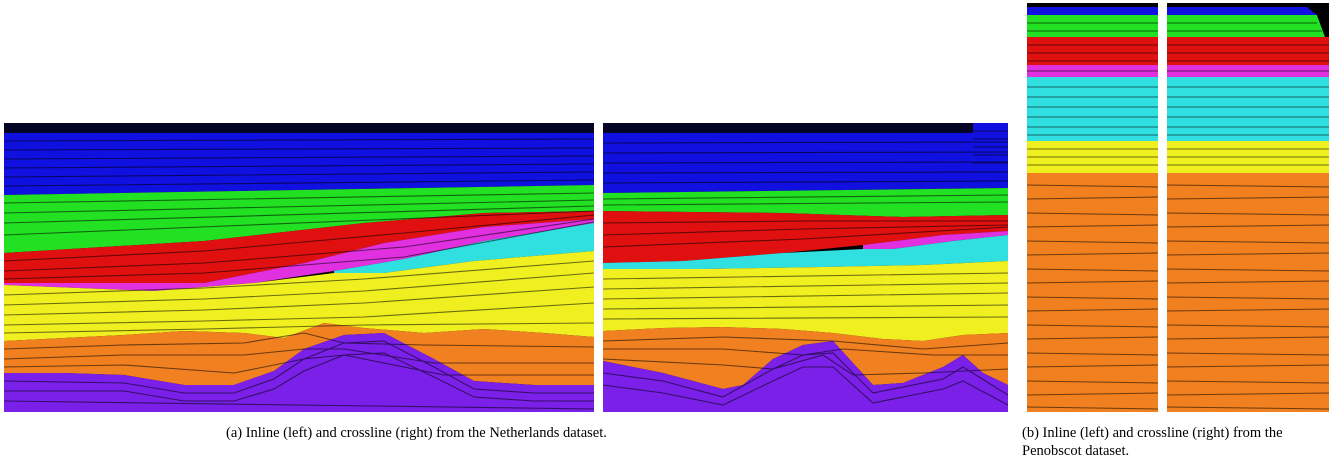 The image size is (1340, 466). What do you see at coordinates (1248, 207) in the screenshot?
I see `penobscot-crossline-image` at bounding box center [1248, 207].